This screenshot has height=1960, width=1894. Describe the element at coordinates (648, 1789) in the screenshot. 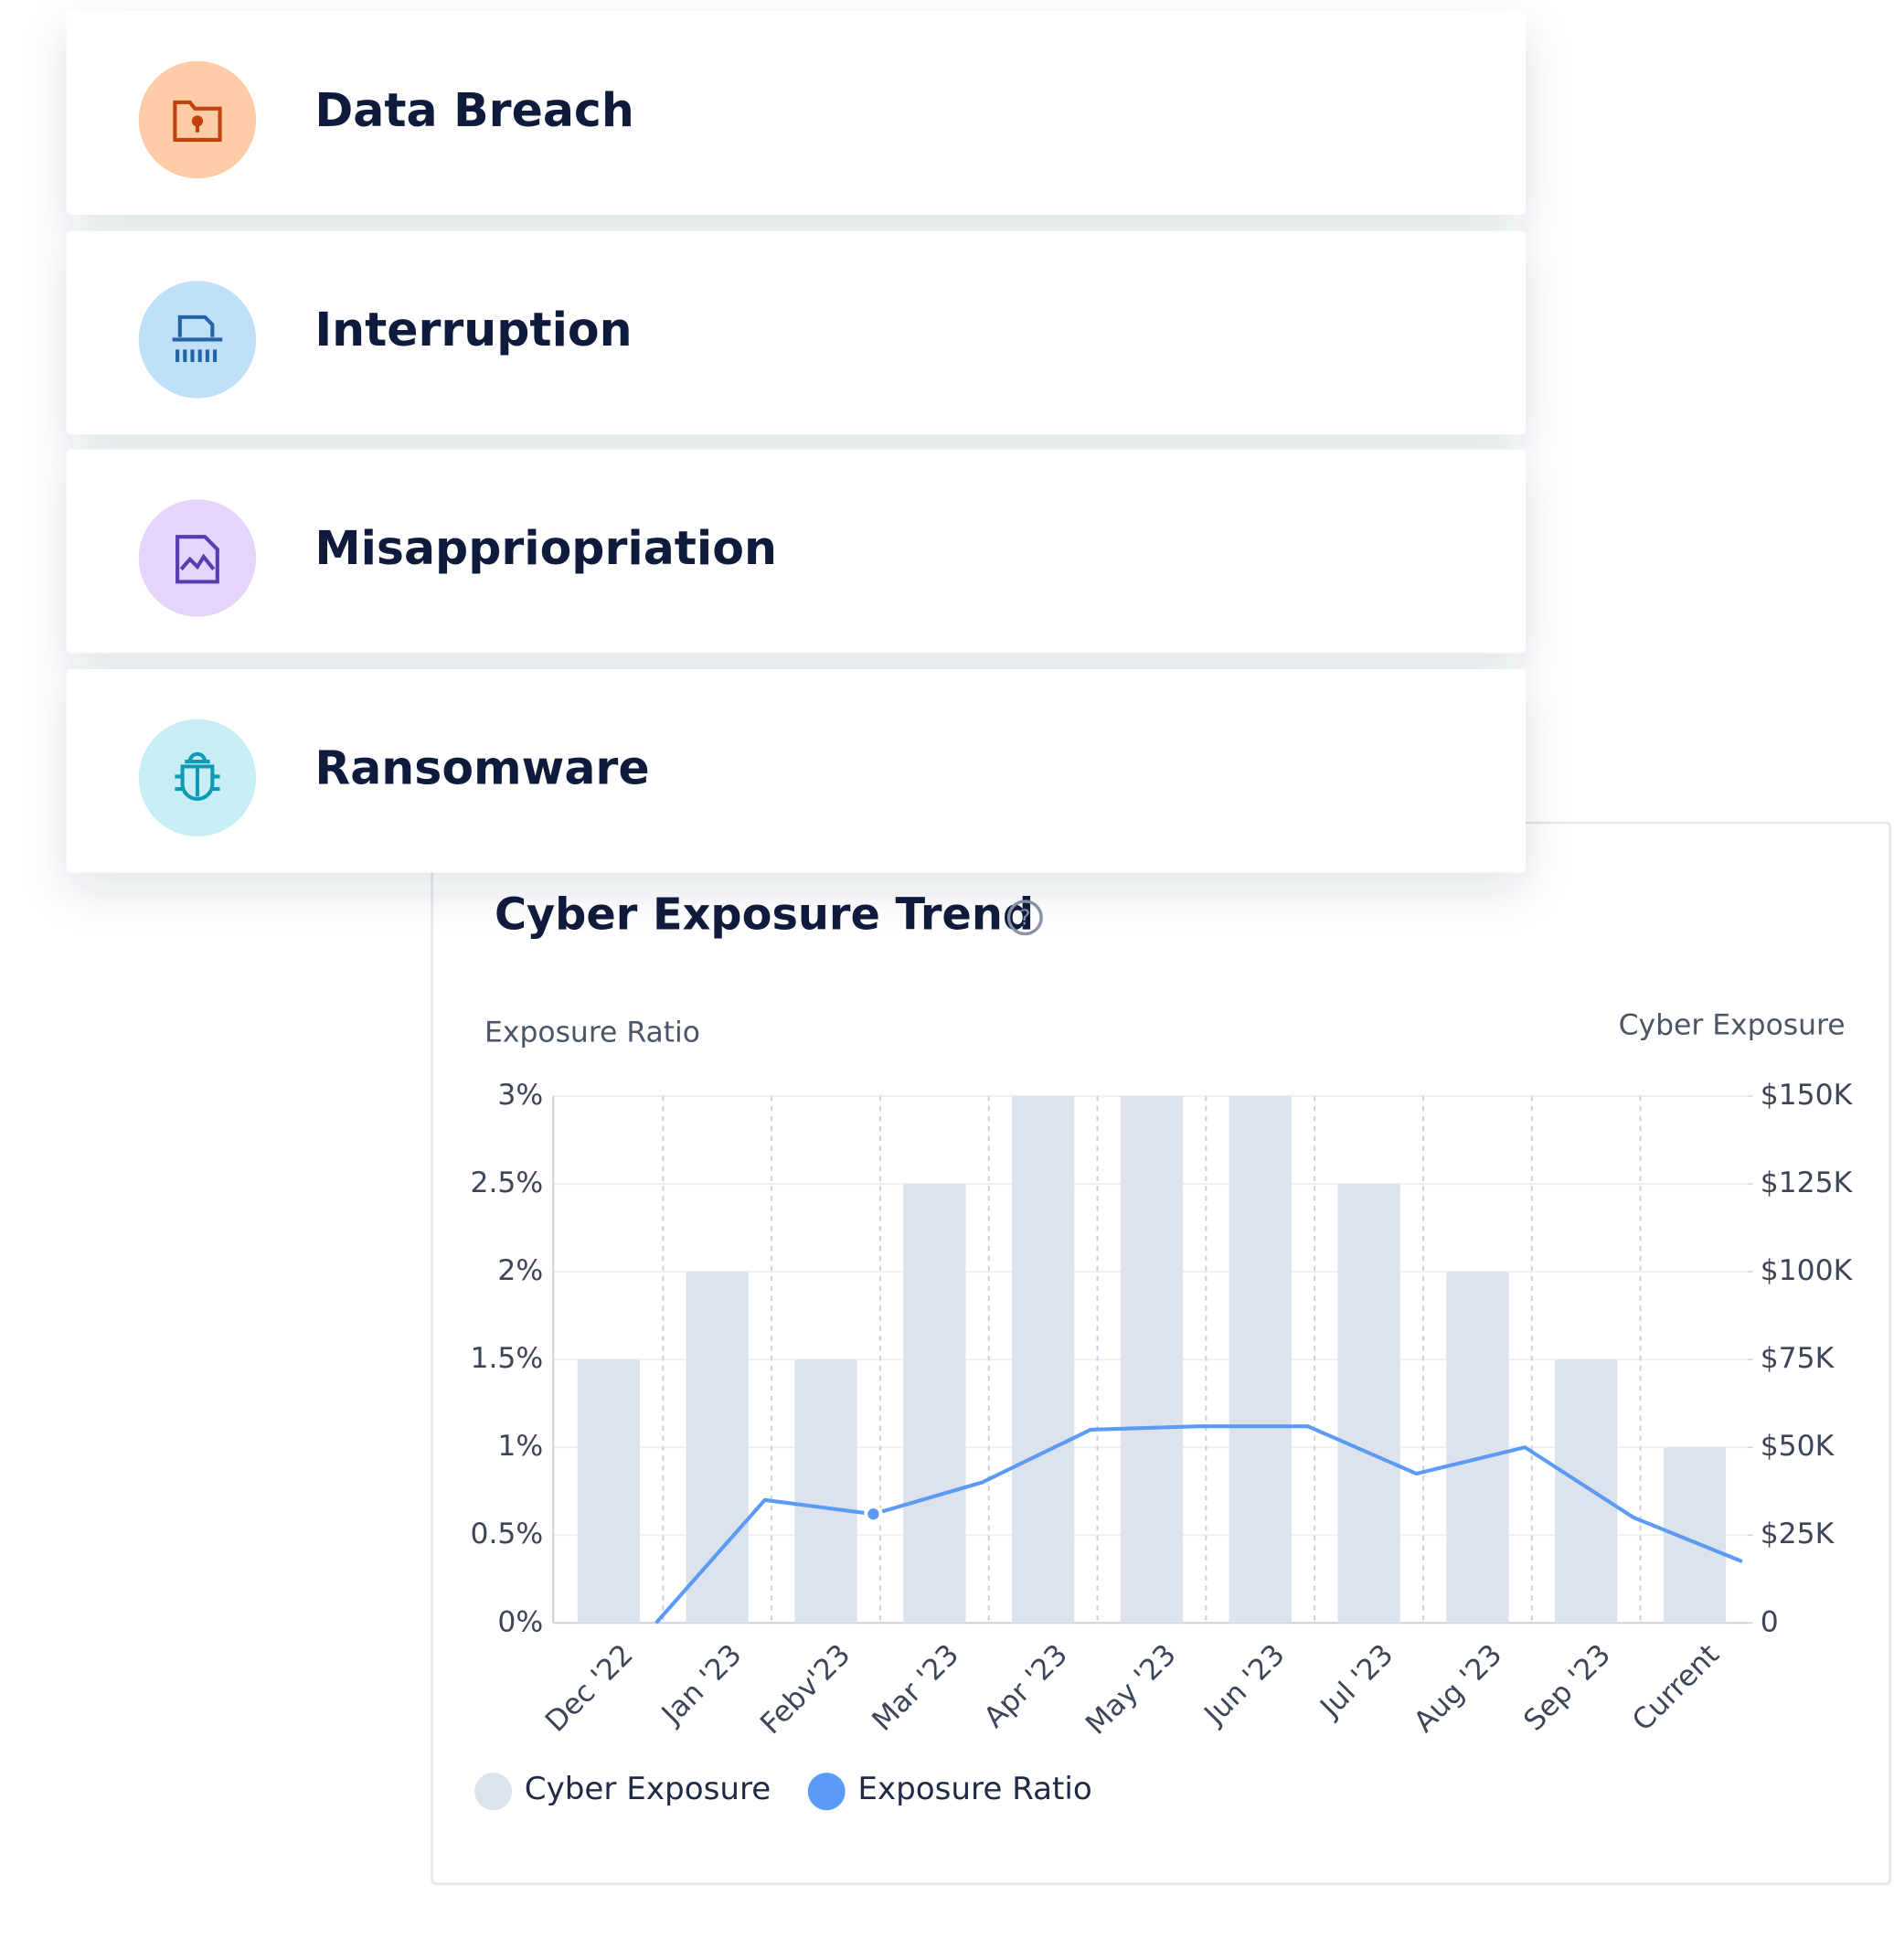

I see `legend-label: Cyber Exposure` at that location.